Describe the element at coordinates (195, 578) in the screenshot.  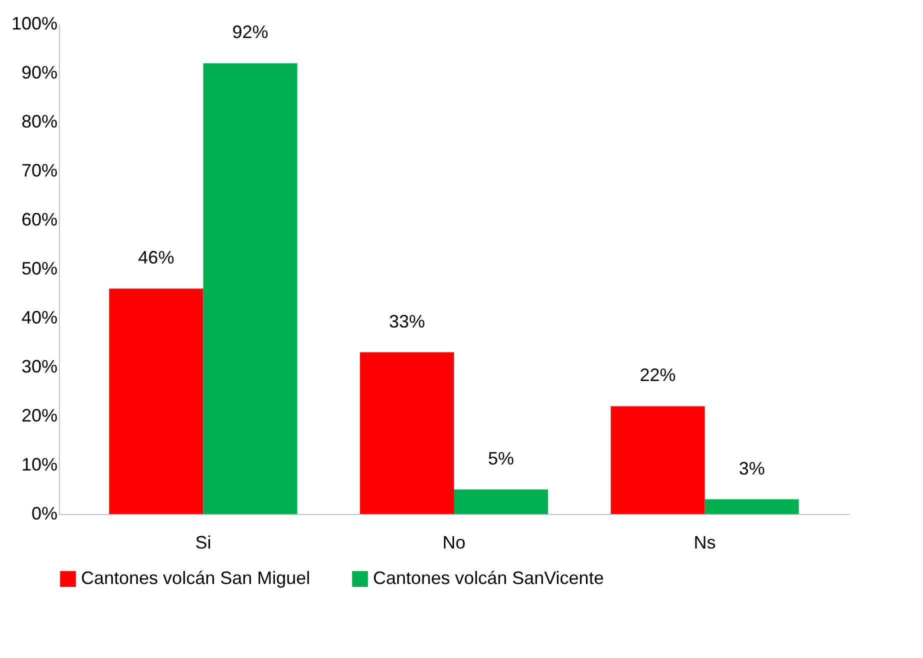
I see `legend-label: Cantones volcán San Miguel` at that location.